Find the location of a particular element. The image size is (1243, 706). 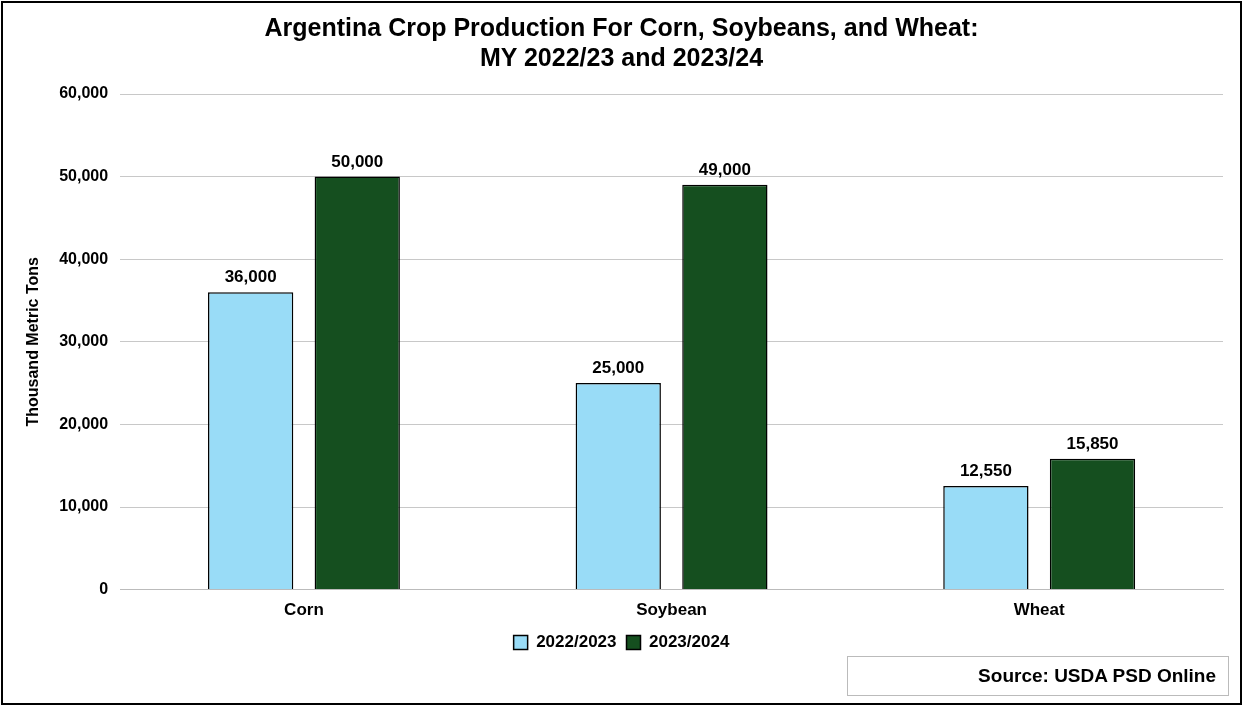

y-tick-label: 50,000 is located at coordinates (84, 176).